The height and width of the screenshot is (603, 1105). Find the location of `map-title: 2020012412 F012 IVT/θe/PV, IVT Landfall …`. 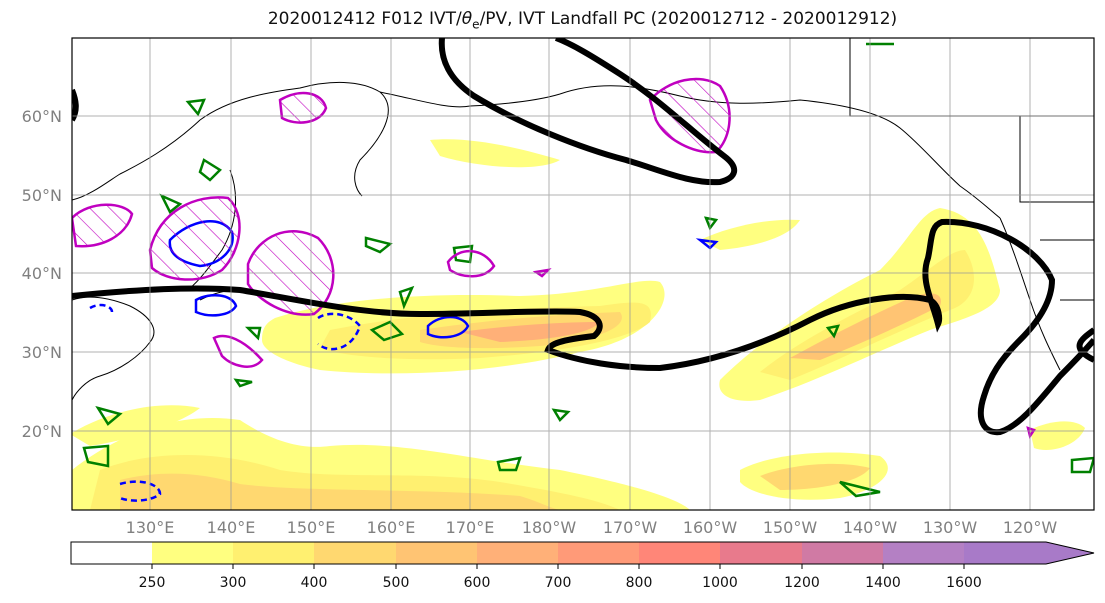

map-title: 2020012412 F012 IVT/θe/PV, IVT Landfall … is located at coordinates (582, 20).